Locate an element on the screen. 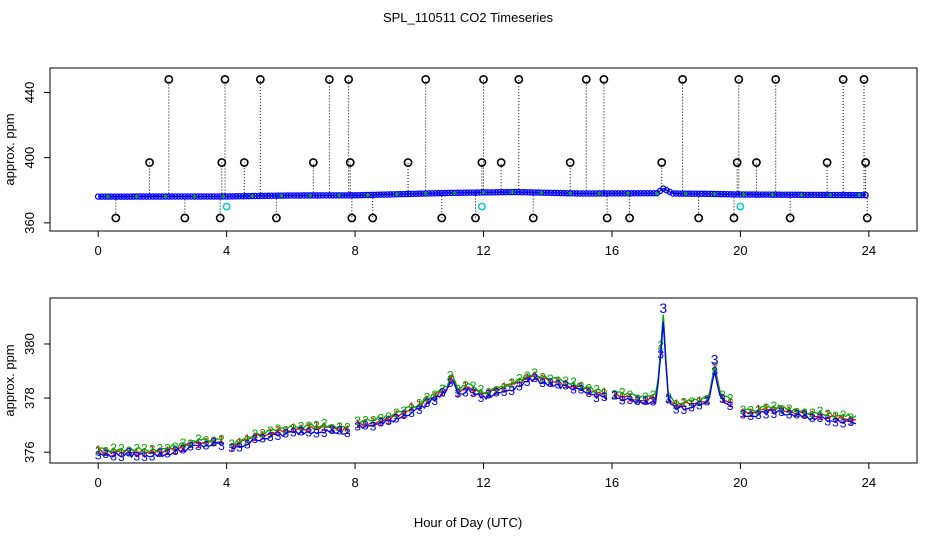 The image size is (936, 540). y-tick-label: 378 is located at coordinates (29, 398).